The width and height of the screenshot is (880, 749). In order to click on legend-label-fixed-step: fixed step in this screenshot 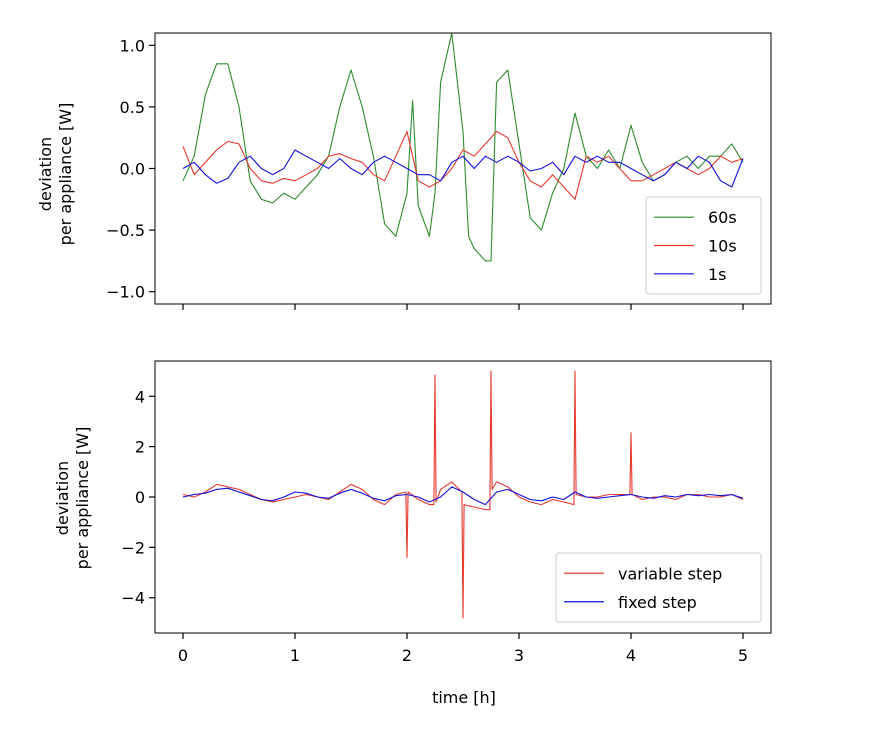, I will do `click(657, 602)`.